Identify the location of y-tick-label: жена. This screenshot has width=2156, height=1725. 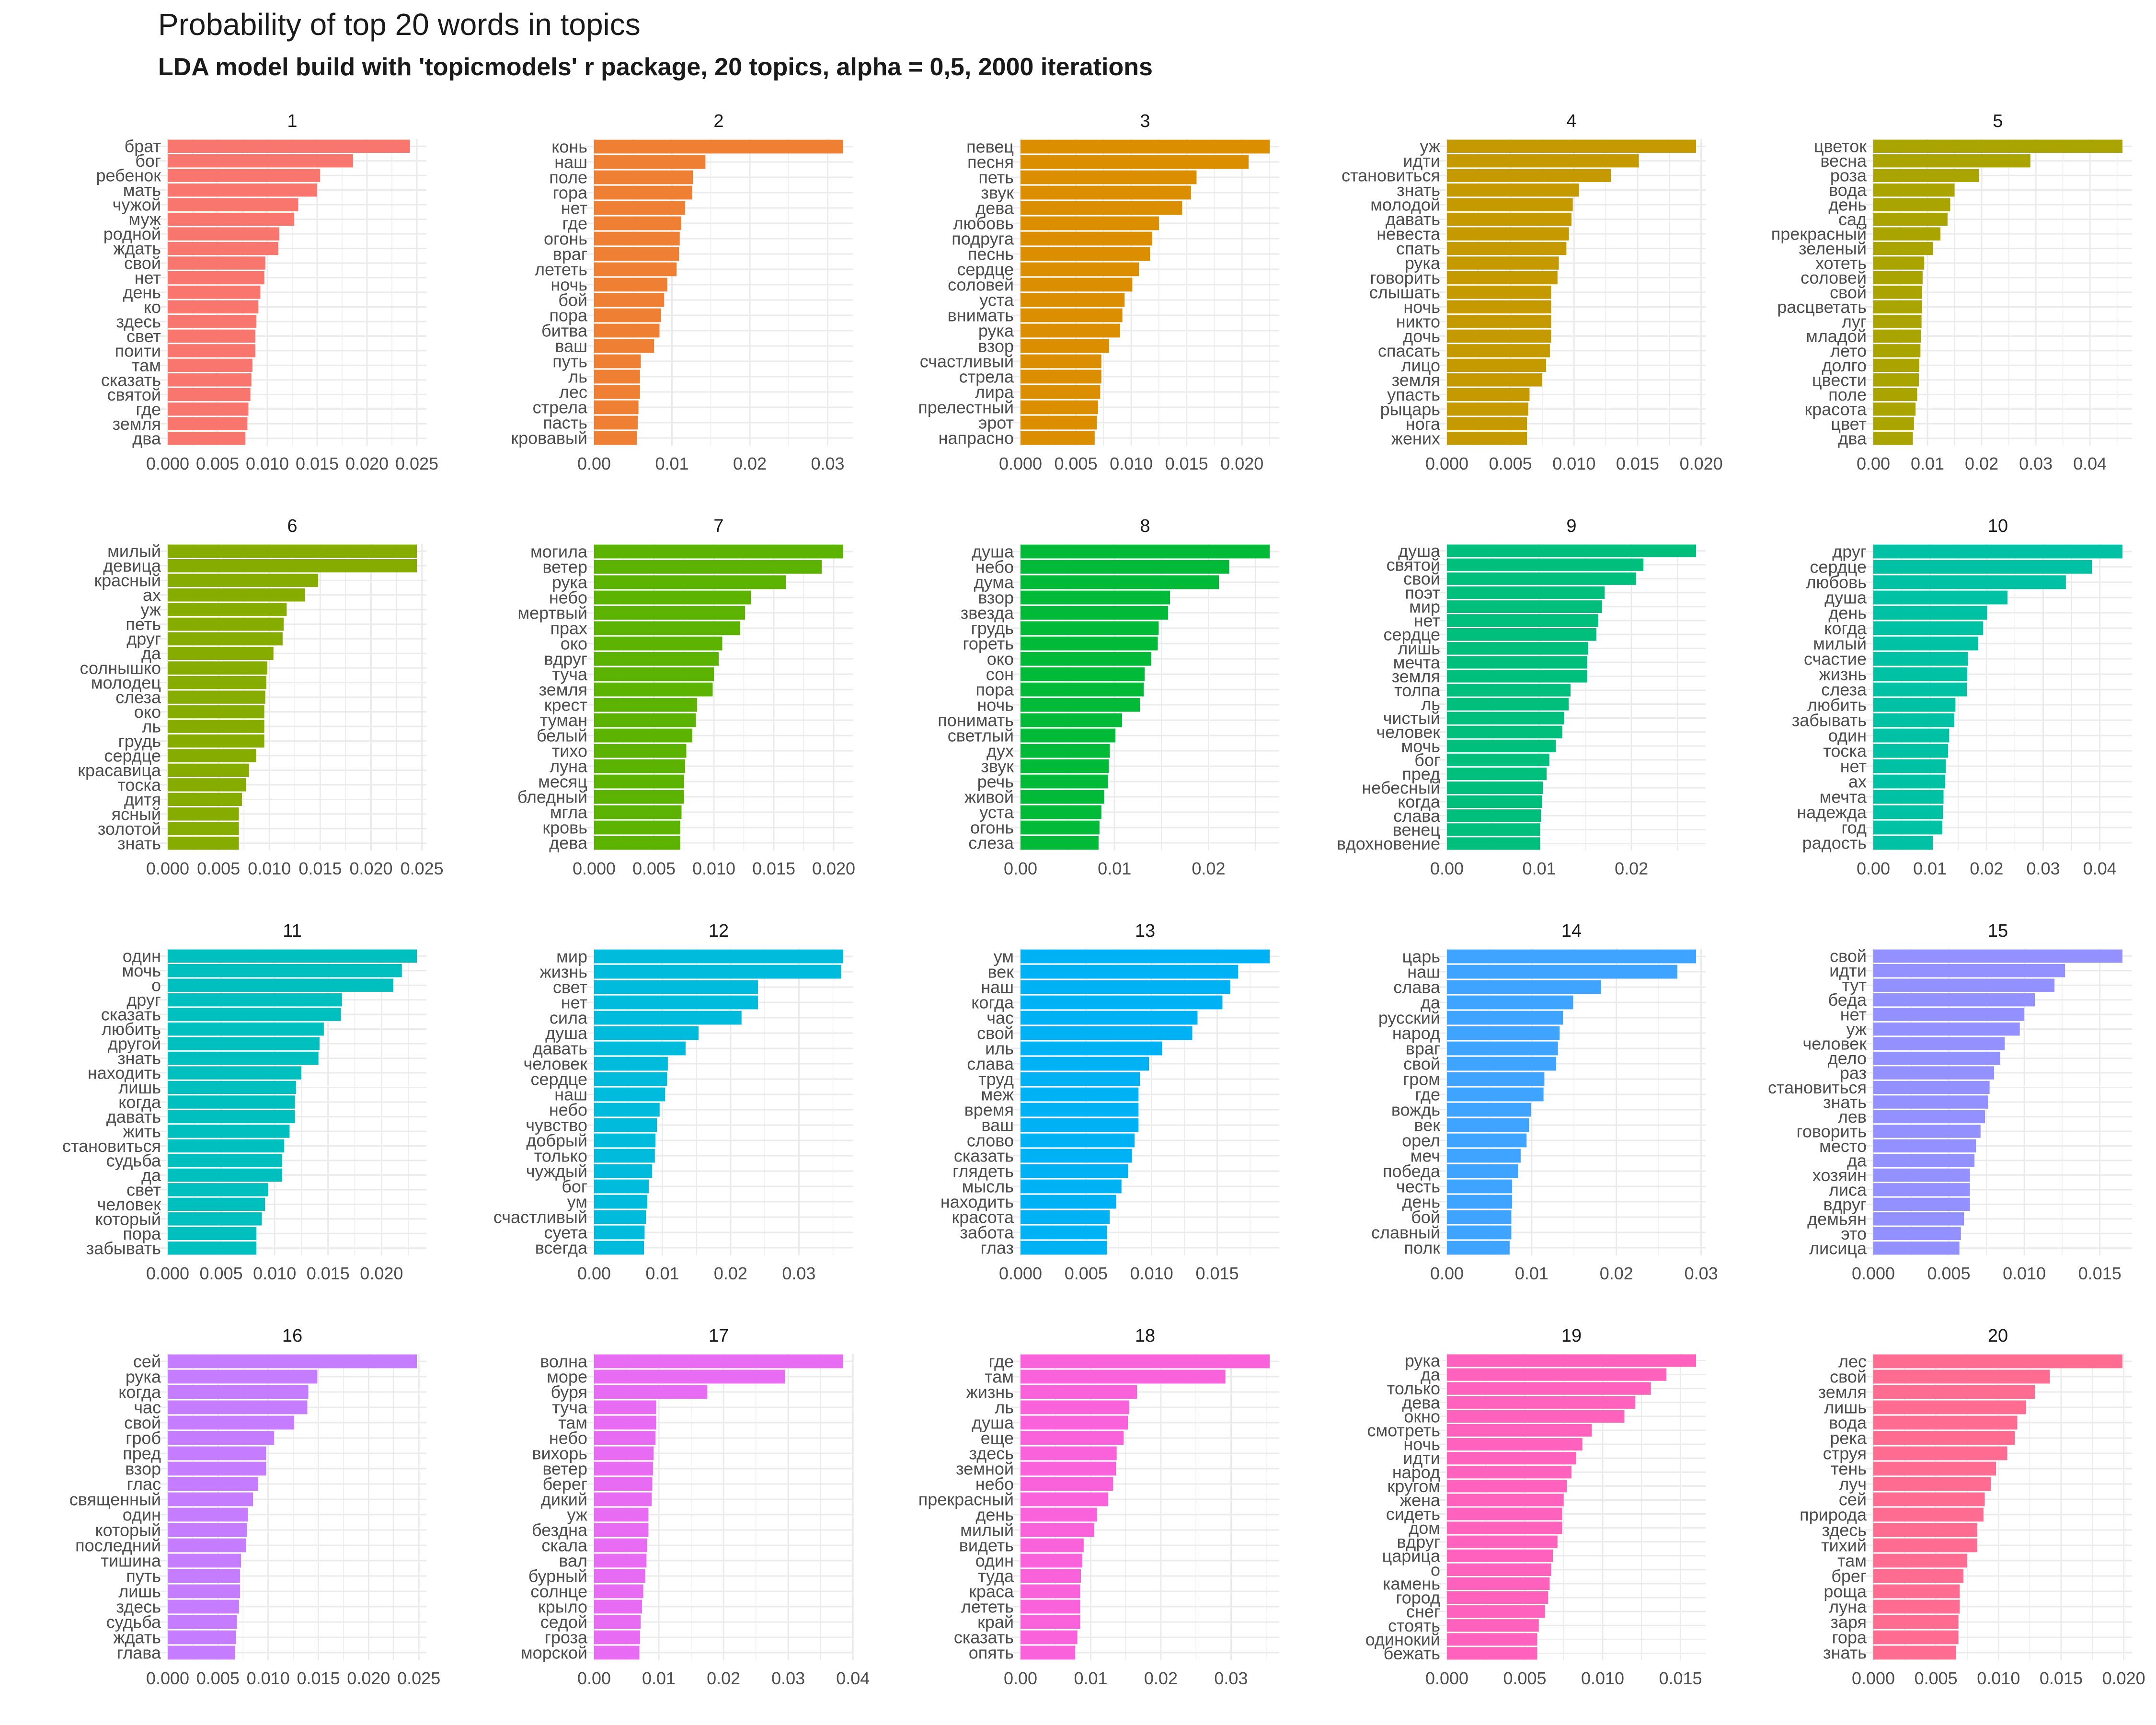
(1420, 1500).